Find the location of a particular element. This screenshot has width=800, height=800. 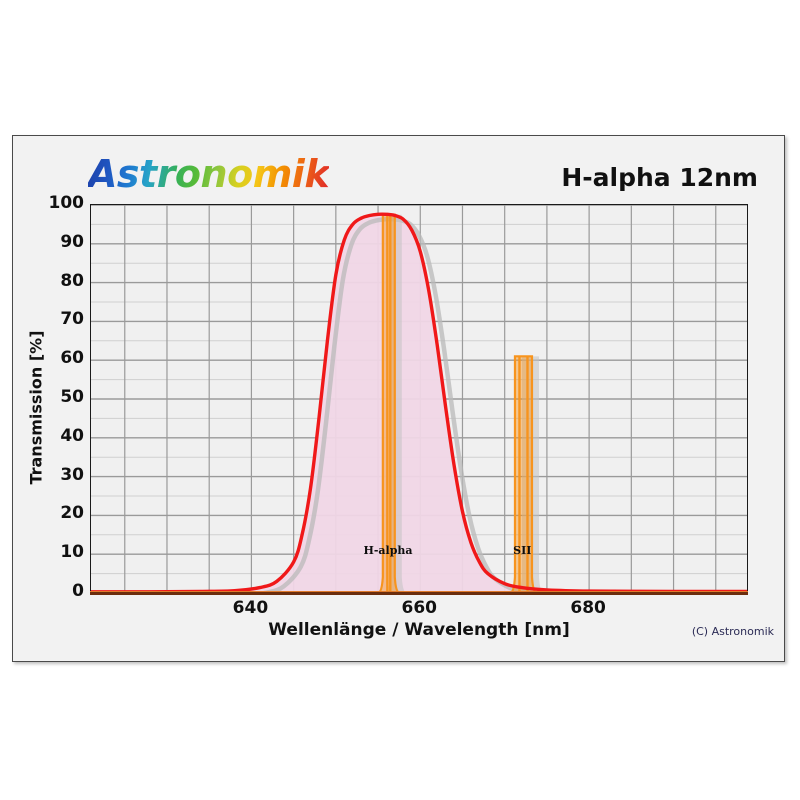

y-axis-tick-label: 0 is located at coordinates (78, 591).